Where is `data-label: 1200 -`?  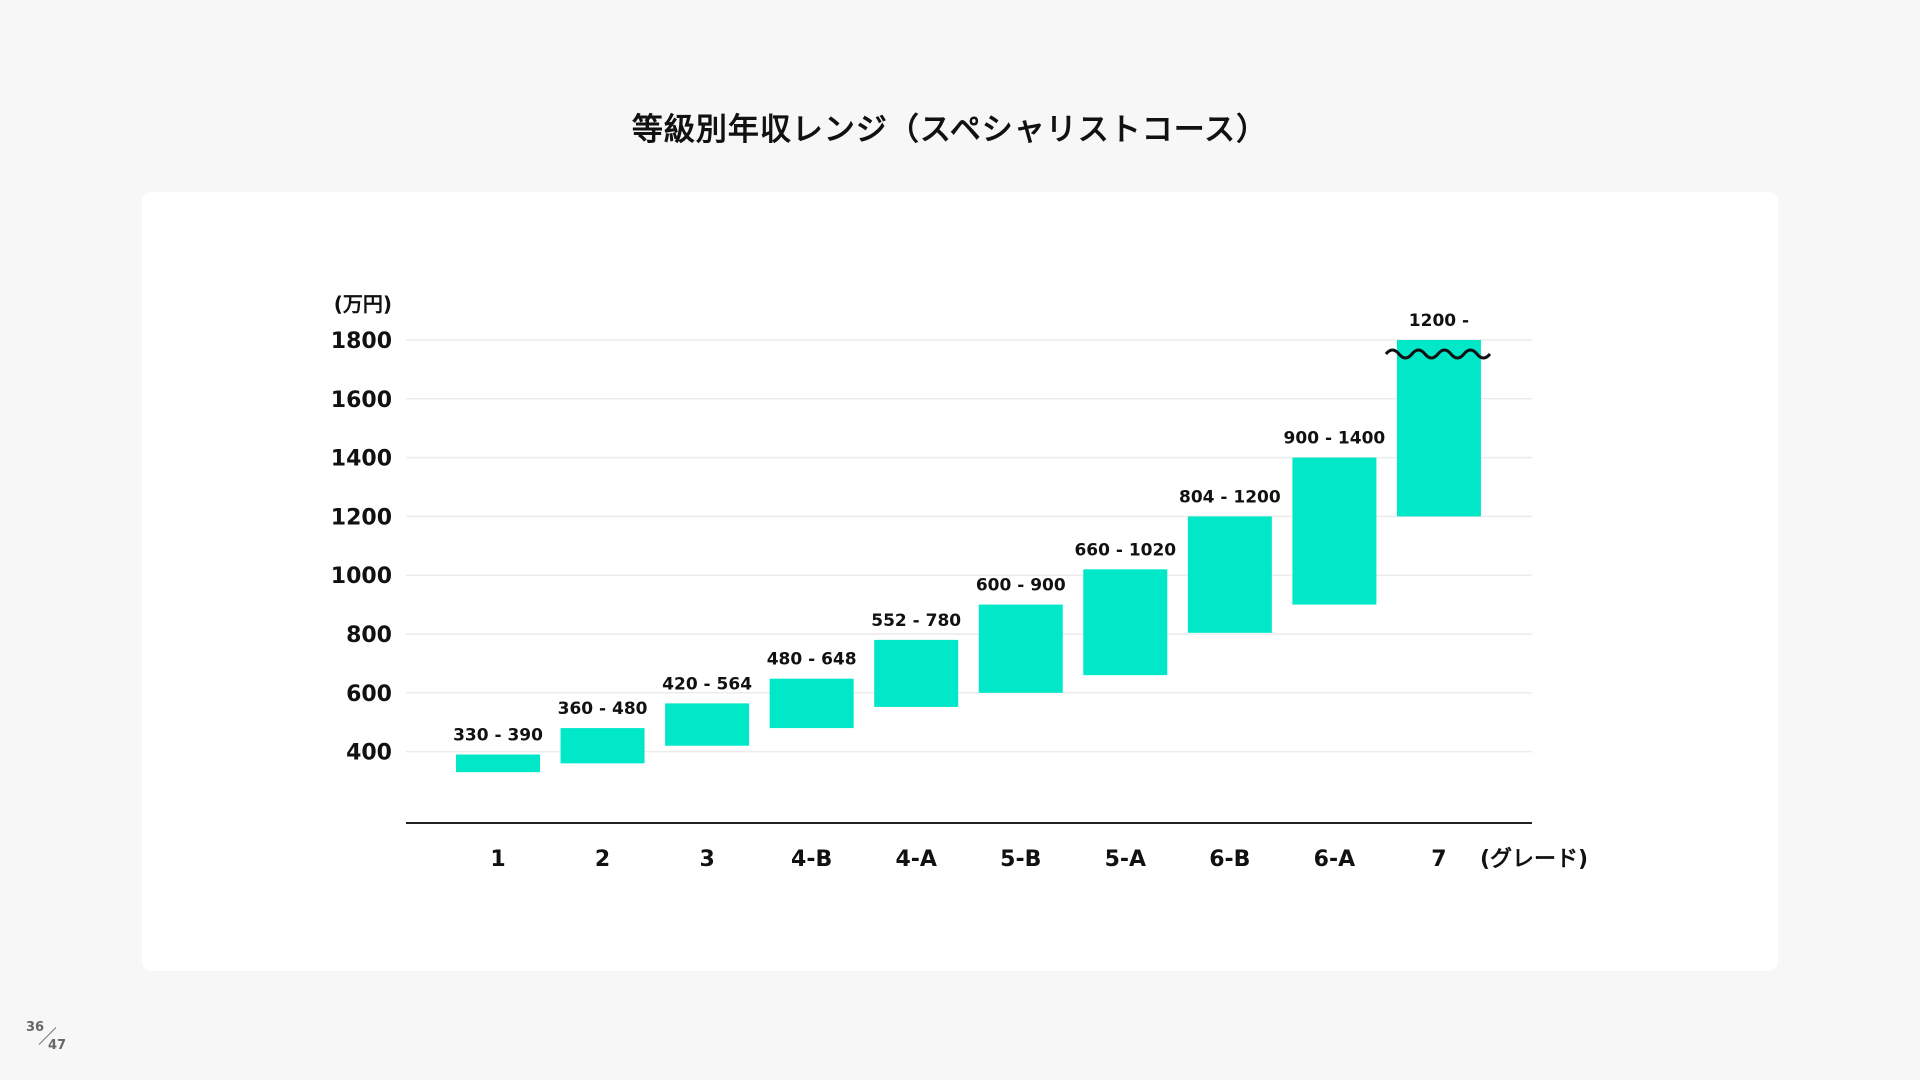
data-label: 1200 - is located at coordinates (1439, 321).